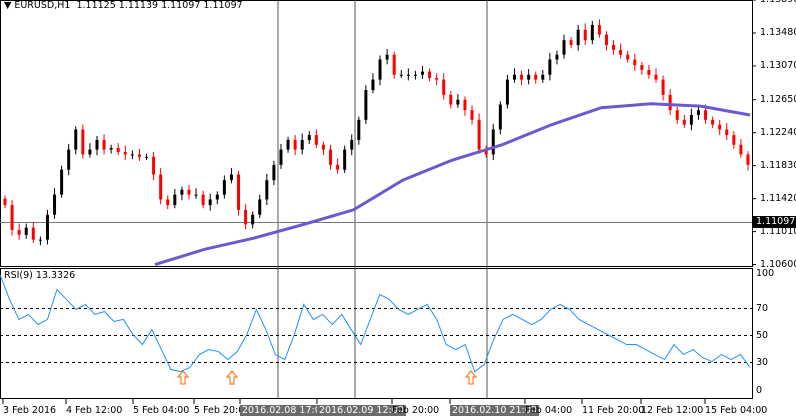 This screenshot has height=417, width=796. Describe the element at coordinates (778, 32) in the screenshot. I see `price-tick: 1.13480` at that location.